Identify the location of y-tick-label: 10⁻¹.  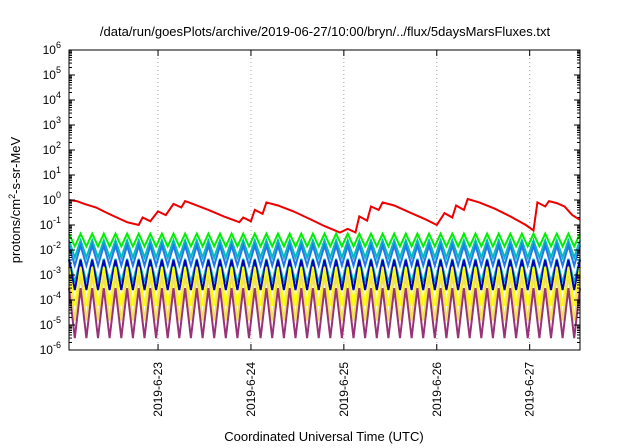
(50, 223).